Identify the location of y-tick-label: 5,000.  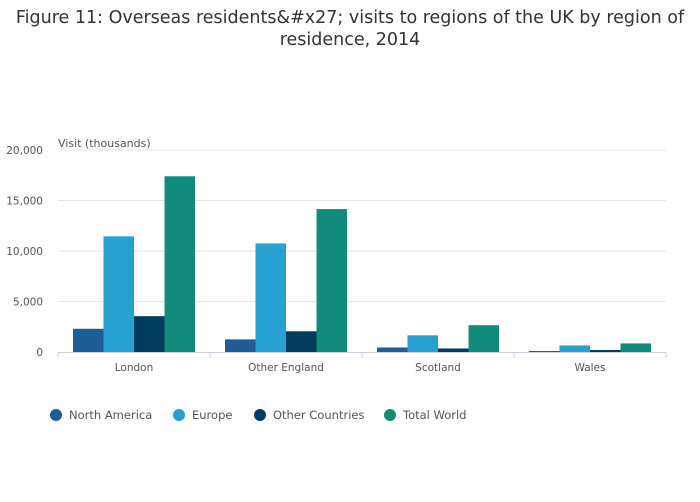
(28, 303).